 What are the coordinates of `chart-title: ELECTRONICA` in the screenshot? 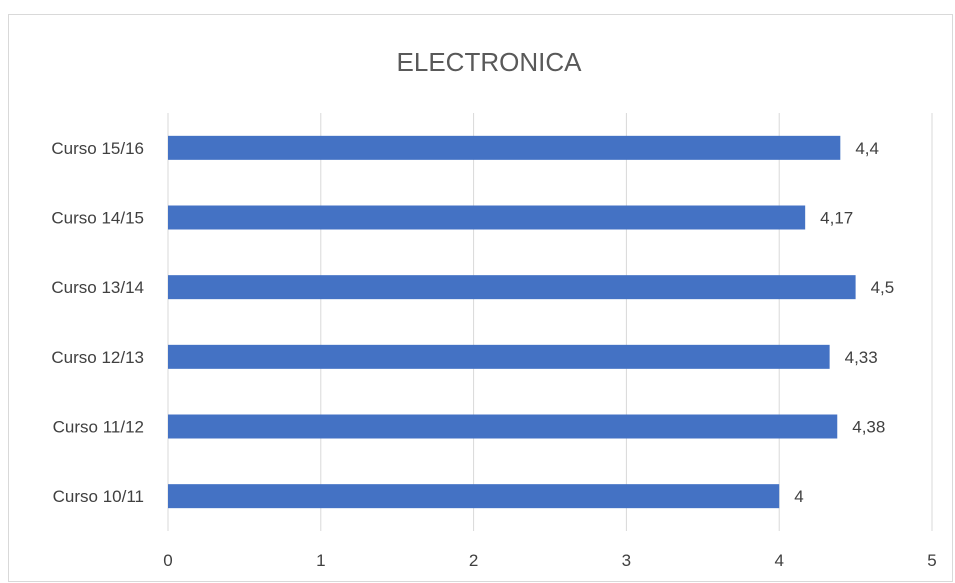 It's located at (490, 62).